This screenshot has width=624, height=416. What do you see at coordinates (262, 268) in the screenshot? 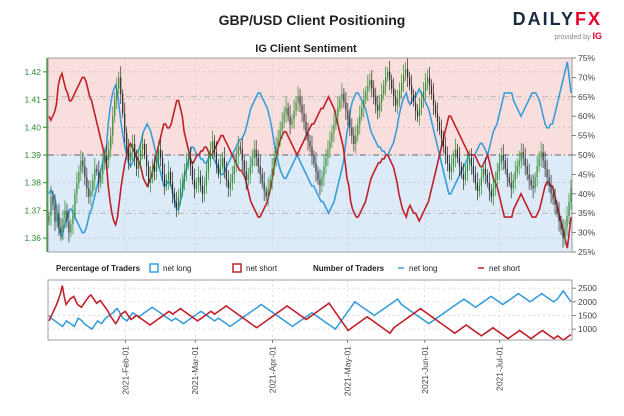
I see `legend-label-pct-short: net short` at bounding box center [262, 268].